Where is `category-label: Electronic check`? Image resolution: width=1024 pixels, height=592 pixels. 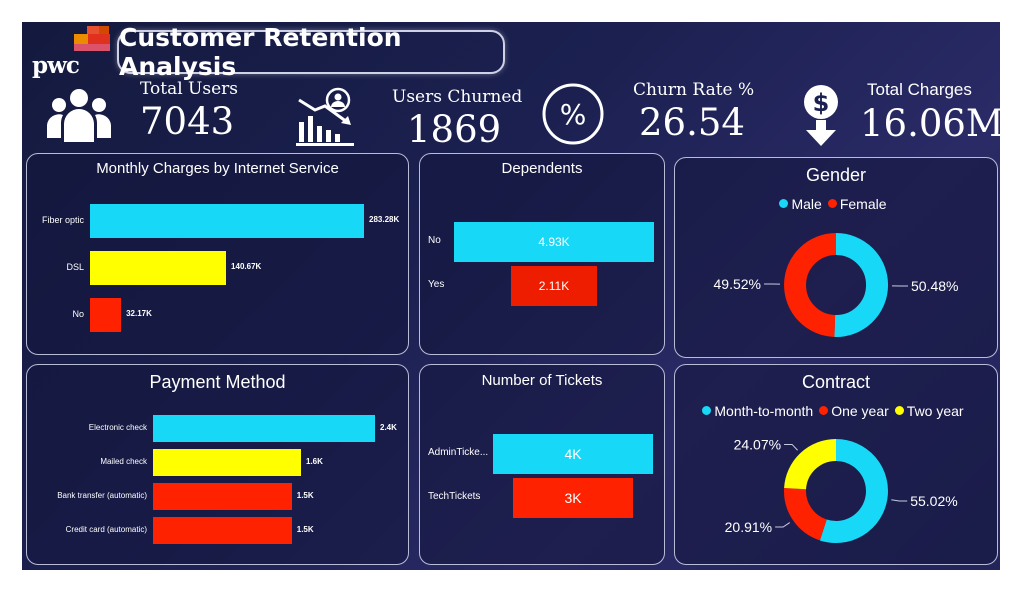
category-label: Electronic check is located at coordinates (117, 427).